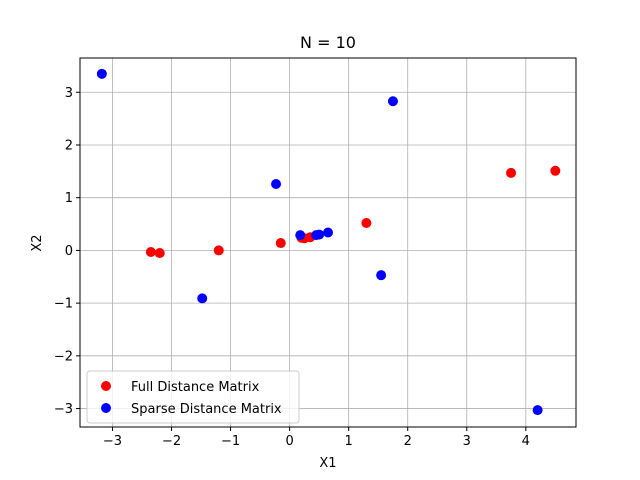 The height and width of the screenshot is (480, 640). I want to click on y-tick-label: 2, so click(69, 145).